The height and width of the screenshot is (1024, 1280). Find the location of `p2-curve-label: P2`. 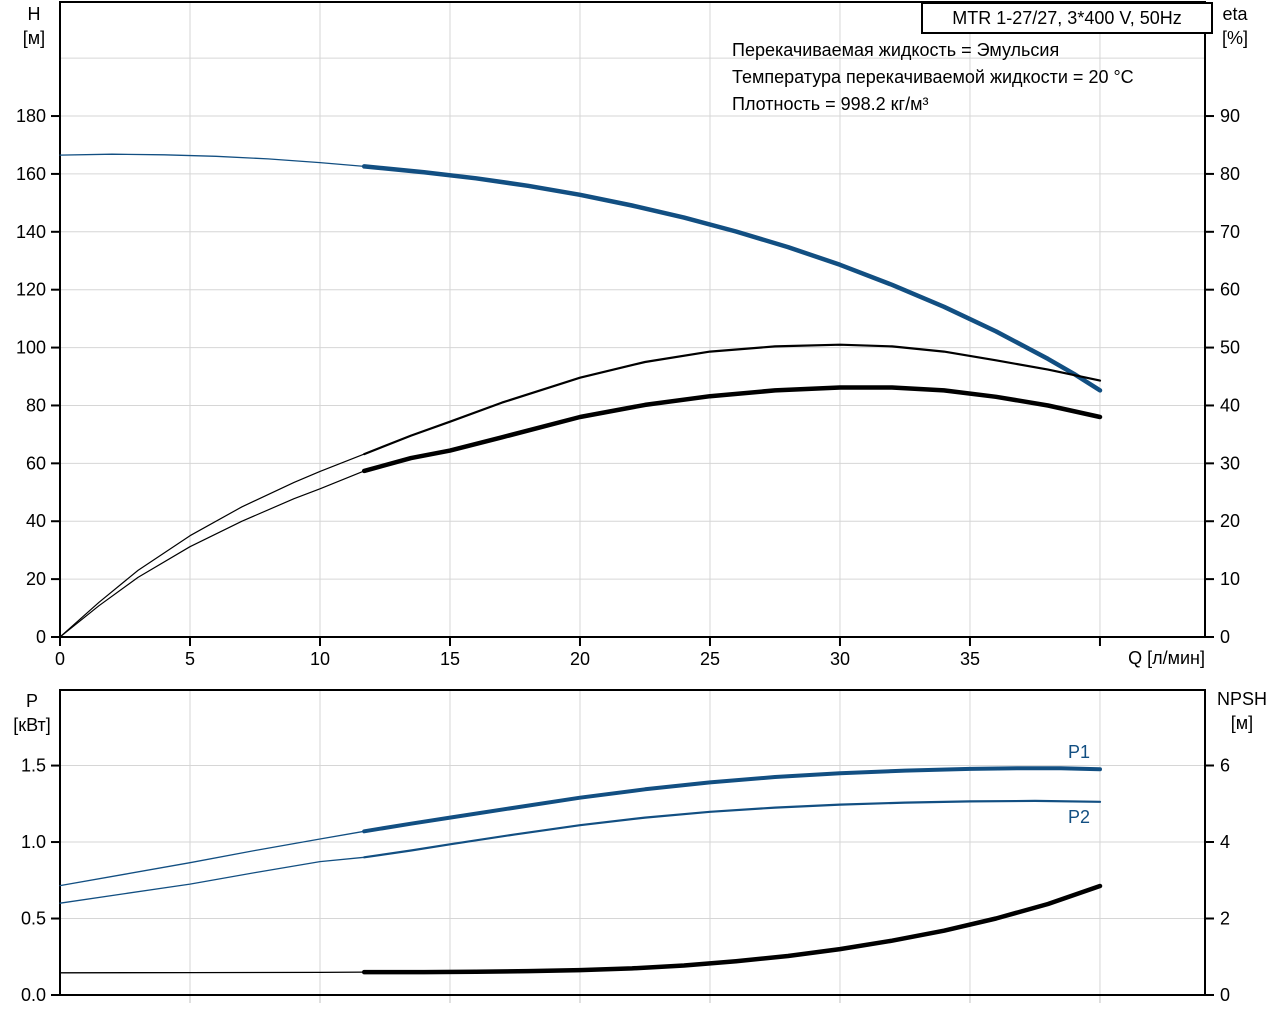

p2-curve-label: P2 is located at coordinates (1079, 817).